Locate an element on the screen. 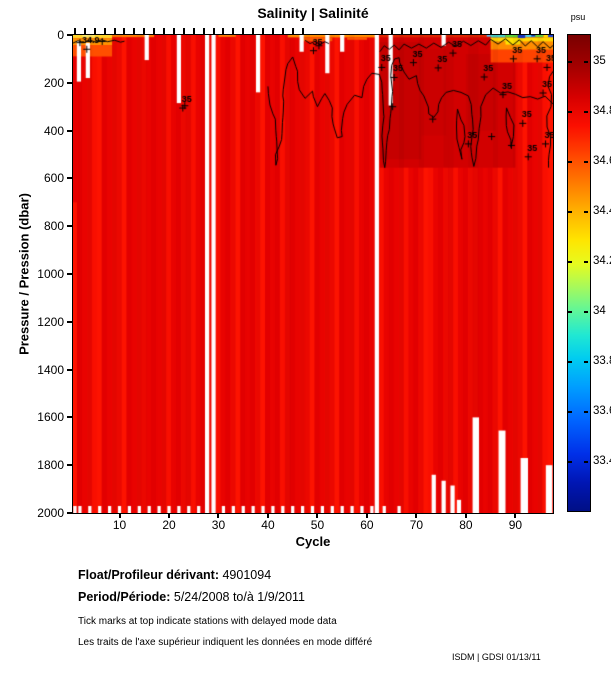 This screenshot has height=675, width=611. period-value: 5/24/2008 to/à 1/9/2011 is located at coordinates (239, 597).